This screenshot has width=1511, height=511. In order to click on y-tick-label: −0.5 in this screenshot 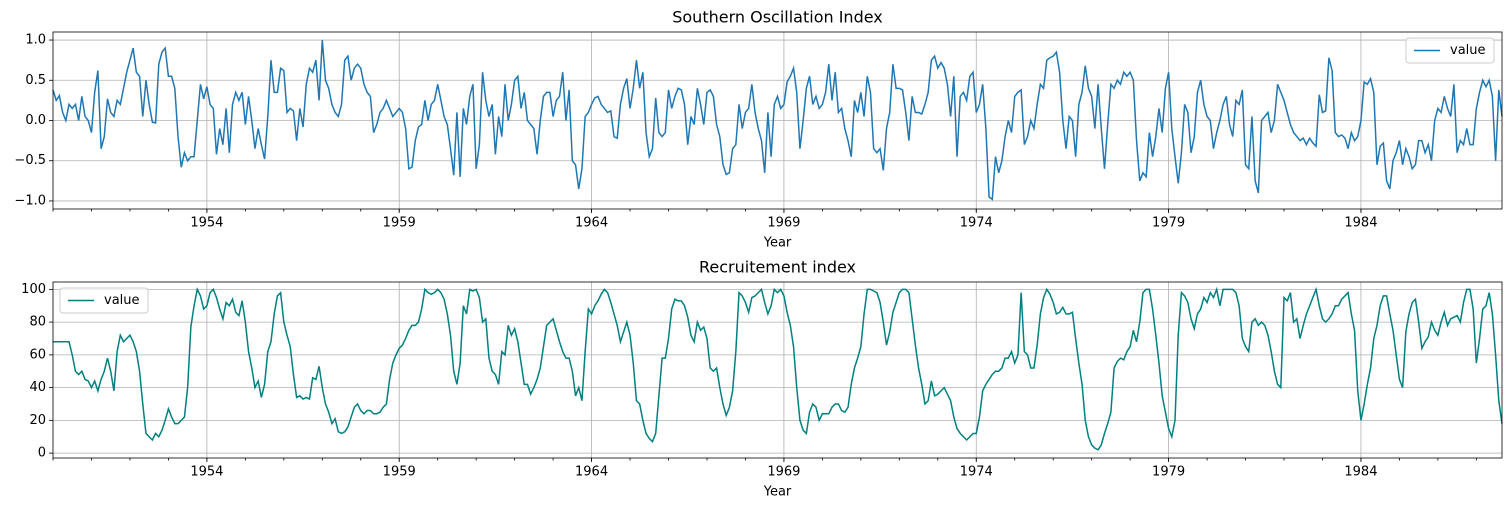, I will do `click(30, 160)`.